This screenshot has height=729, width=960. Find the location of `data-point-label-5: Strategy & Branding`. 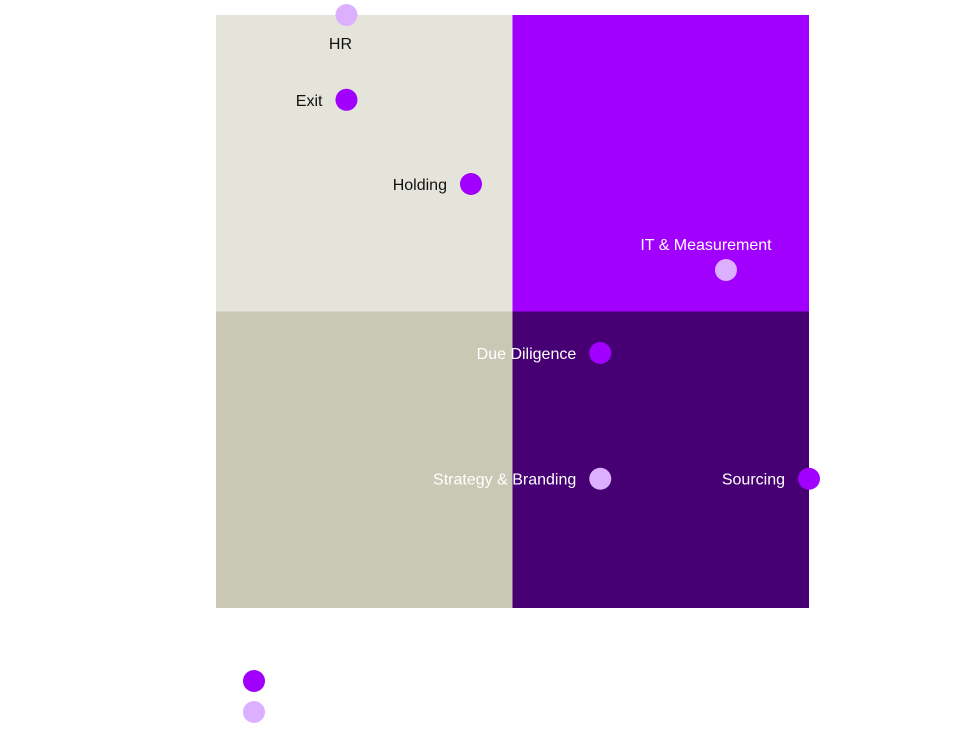

data-point-label-5: Strategy & Branding is located at coordinates (504, 480).